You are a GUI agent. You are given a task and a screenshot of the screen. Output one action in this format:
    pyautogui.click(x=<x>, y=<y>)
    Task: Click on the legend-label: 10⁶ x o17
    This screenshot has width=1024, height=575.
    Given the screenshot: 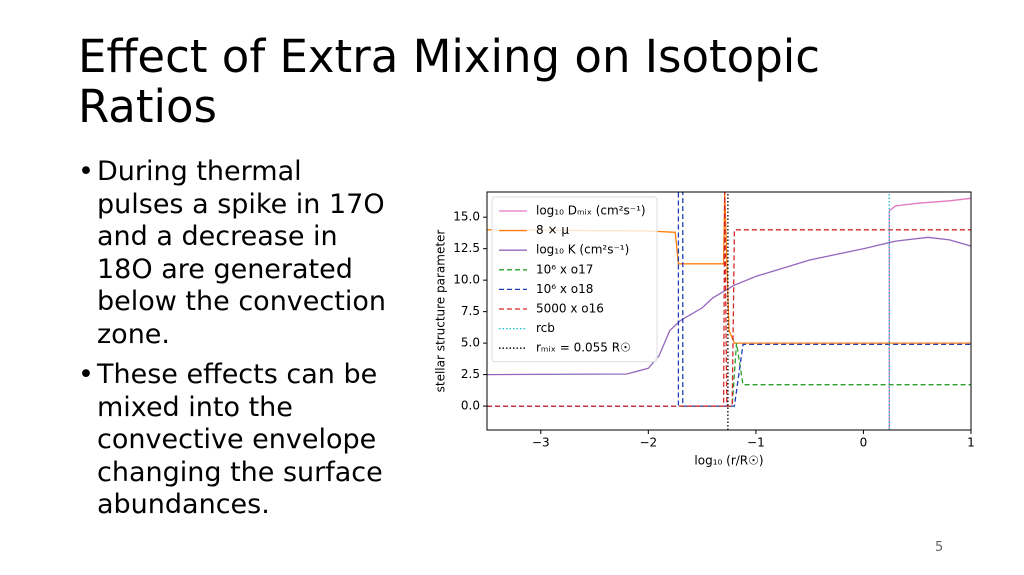 What is the action you would take?
    pyautogui.click(x=564, y=269)
    